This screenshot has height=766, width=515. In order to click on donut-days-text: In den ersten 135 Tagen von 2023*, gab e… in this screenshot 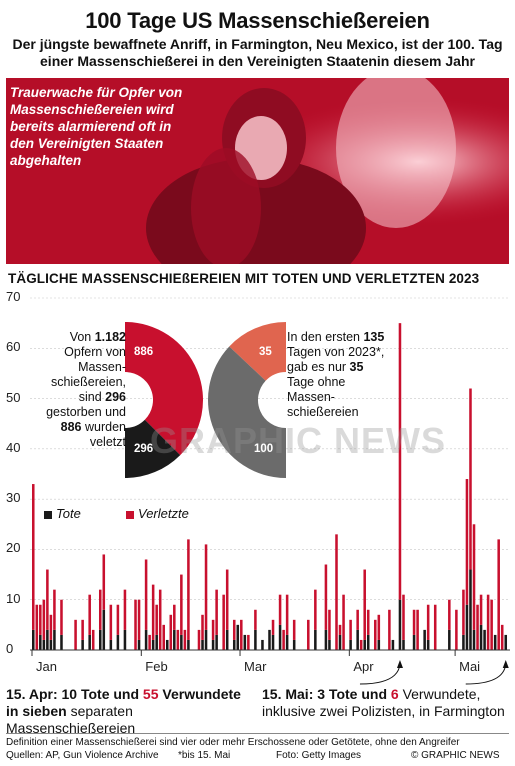, I will do `click(336, 374)`.